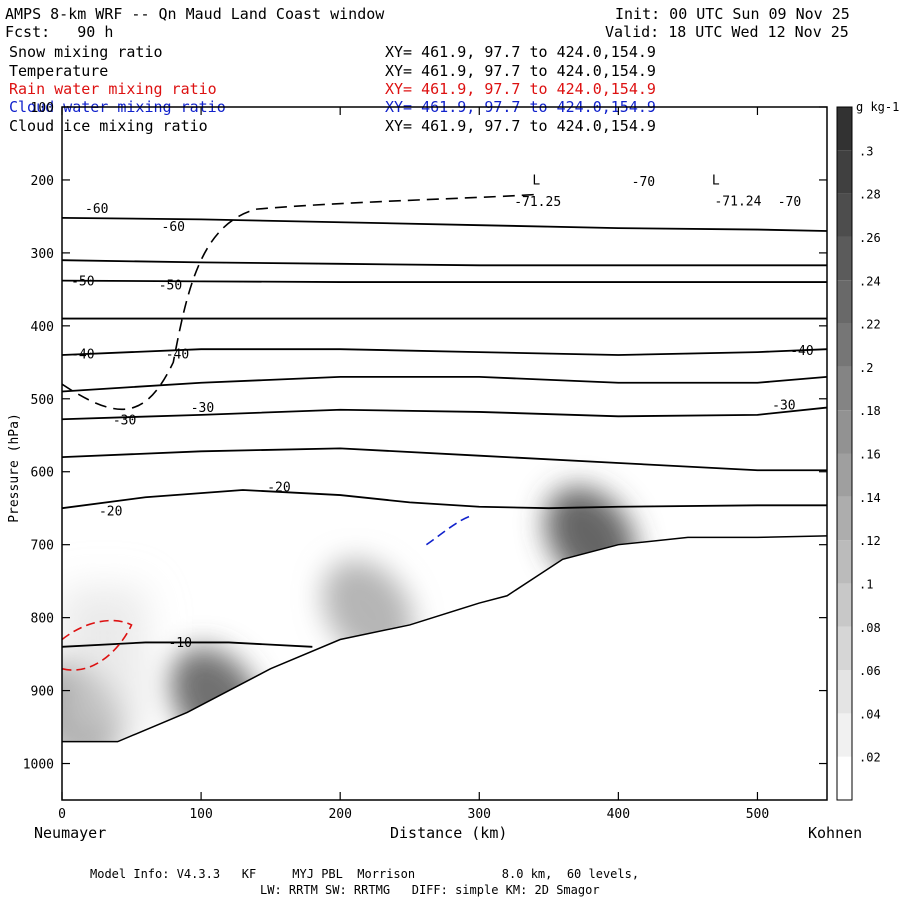  I want to click on colorbar-label-14: .3, so click(866, 151).